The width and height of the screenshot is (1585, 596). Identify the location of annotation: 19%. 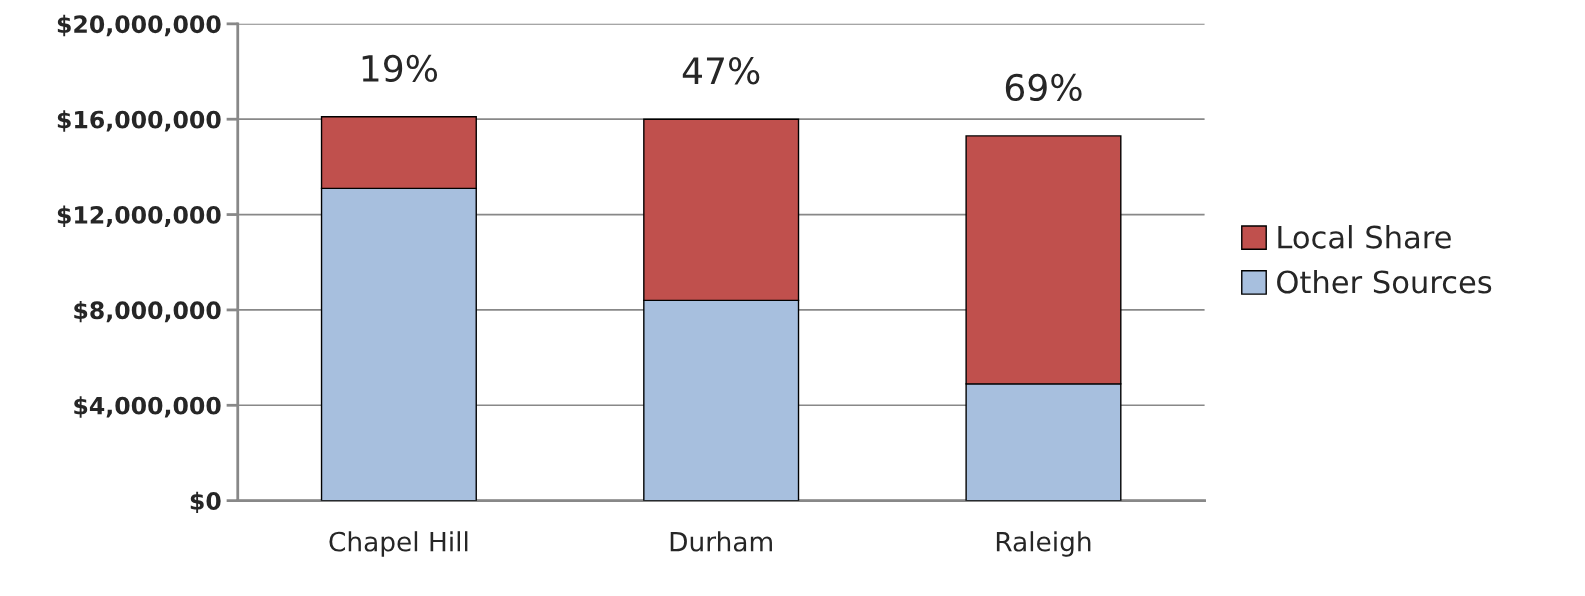
(400, 68).